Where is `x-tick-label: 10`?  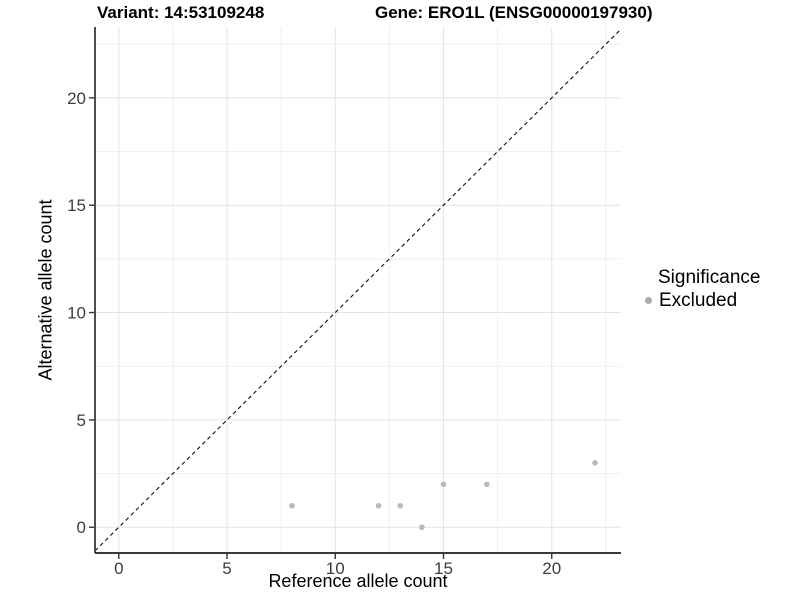 x-tick-label: 10 is located at coordinates (335, 568).